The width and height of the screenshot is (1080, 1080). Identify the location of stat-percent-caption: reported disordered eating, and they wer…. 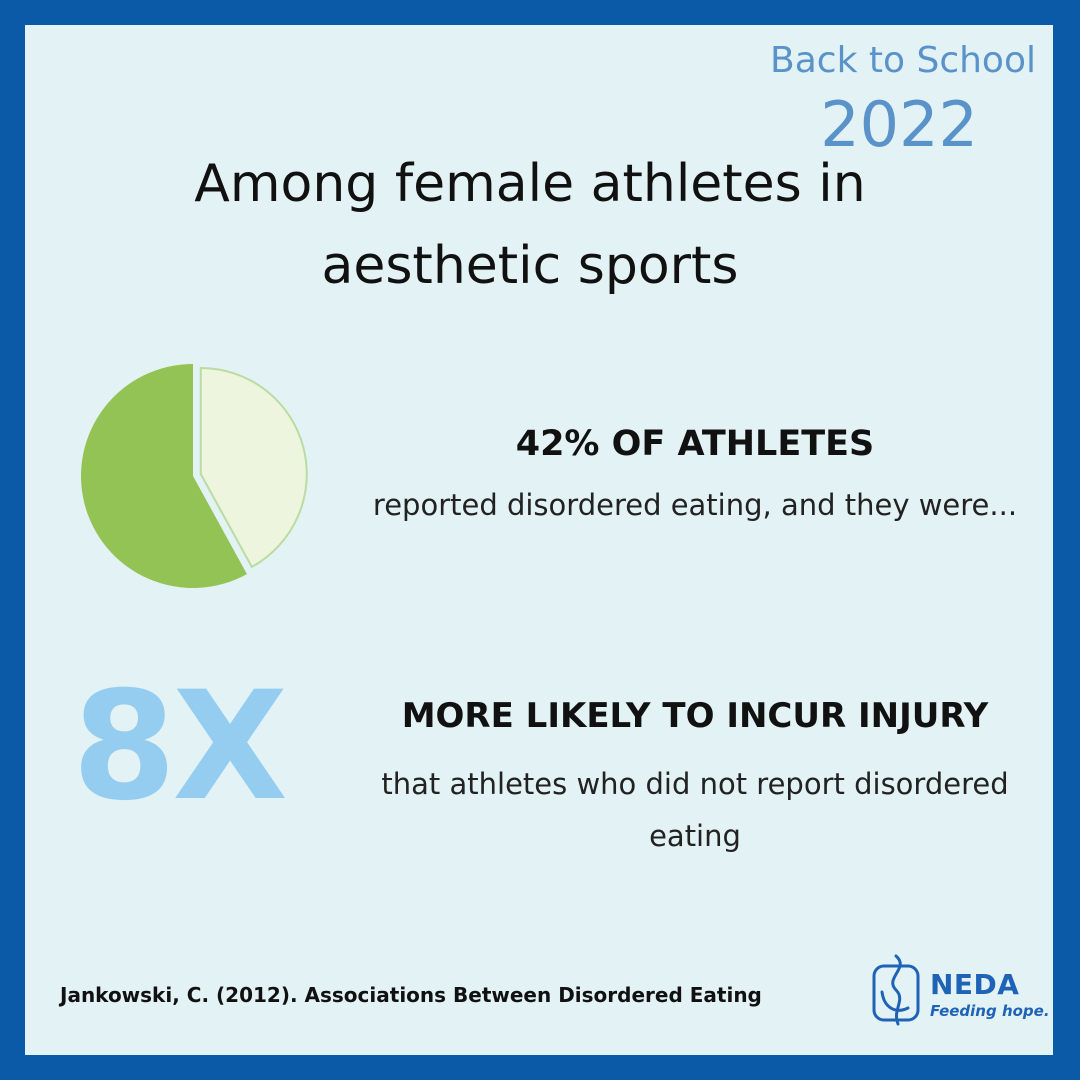
(695, 505).